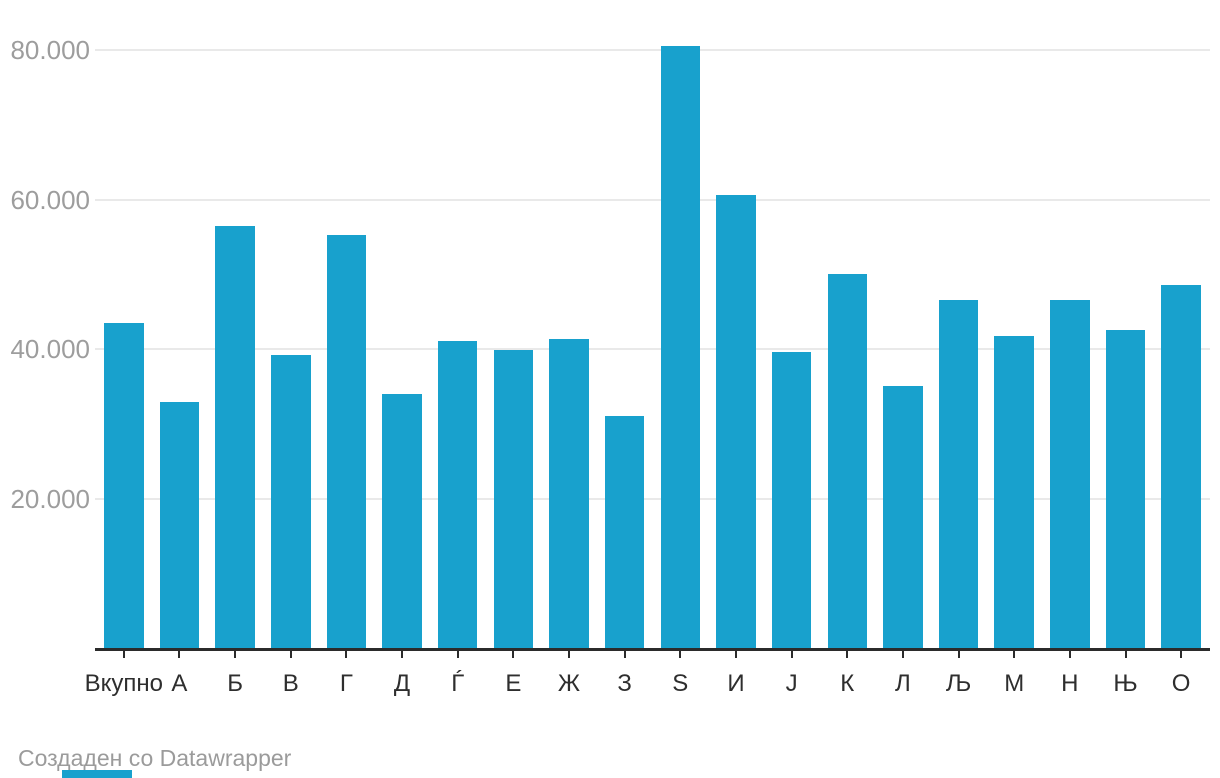 The height and width of the screenshot is (778, 1220). I want to click on x-axis-category-label: Вкупно, so click(123, 683).